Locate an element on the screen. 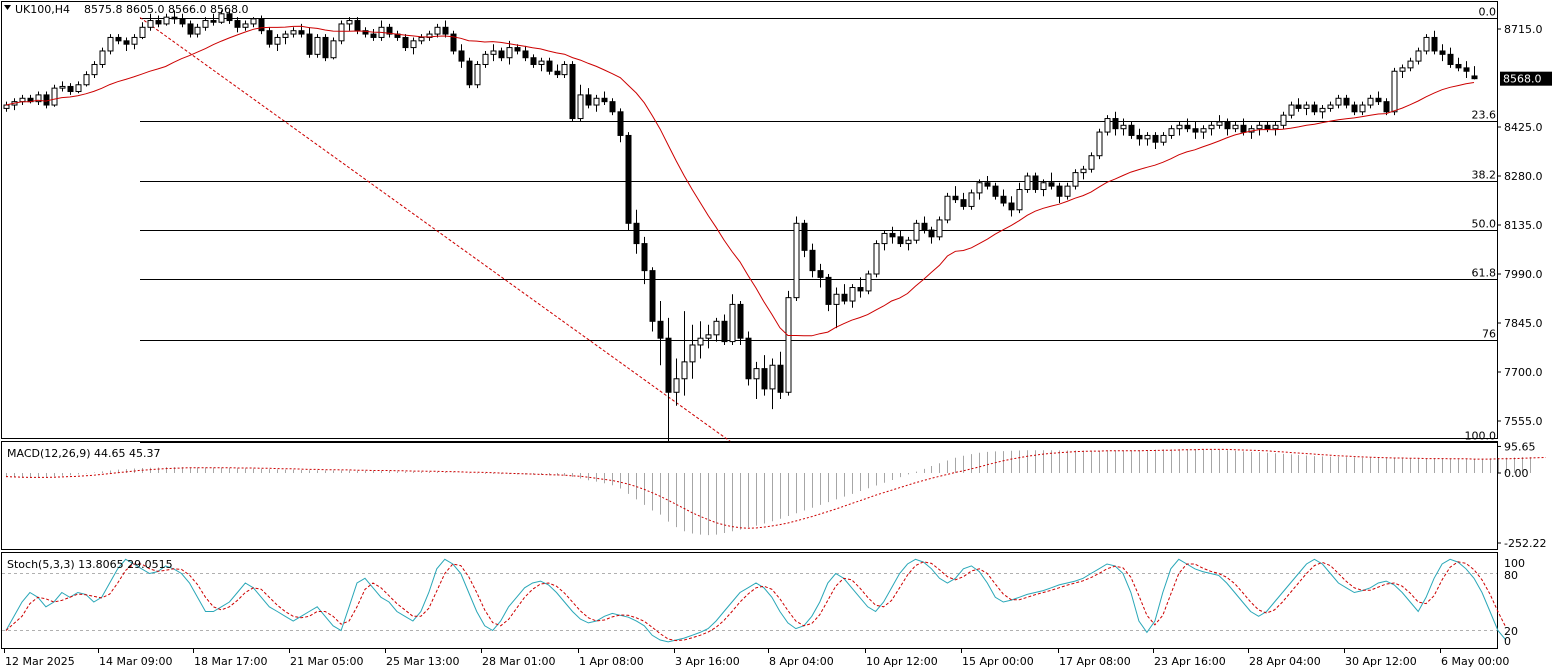 Image resolution: width=1555 pixels, height=671 pixels. macd-axis: 95.65 0.00 -252.22 is located at coordinates (1521, 495).